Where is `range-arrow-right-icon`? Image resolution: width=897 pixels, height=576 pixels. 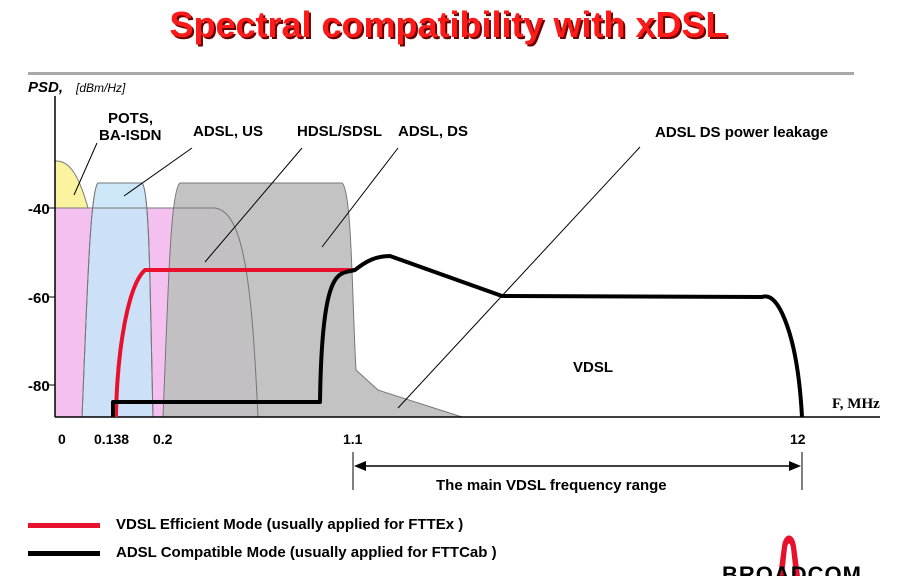
range-arrow-right-icon is located at coordinates (795, 466).